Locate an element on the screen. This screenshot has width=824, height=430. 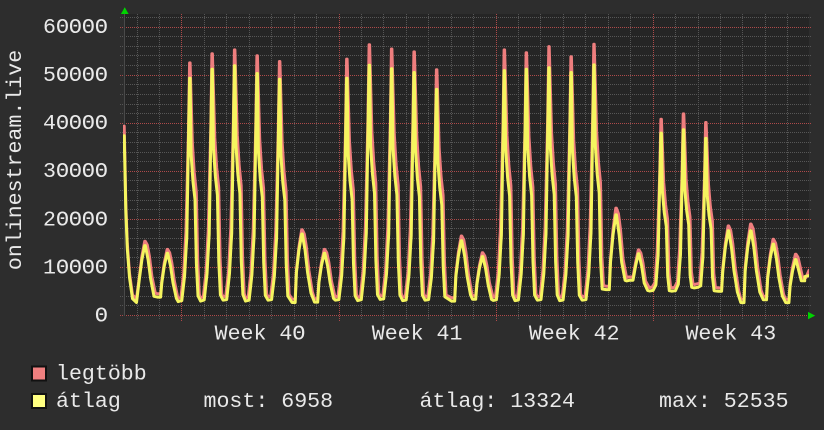
svg-text: 6ΘΘΘΘ is located at coordinates (75, 28).